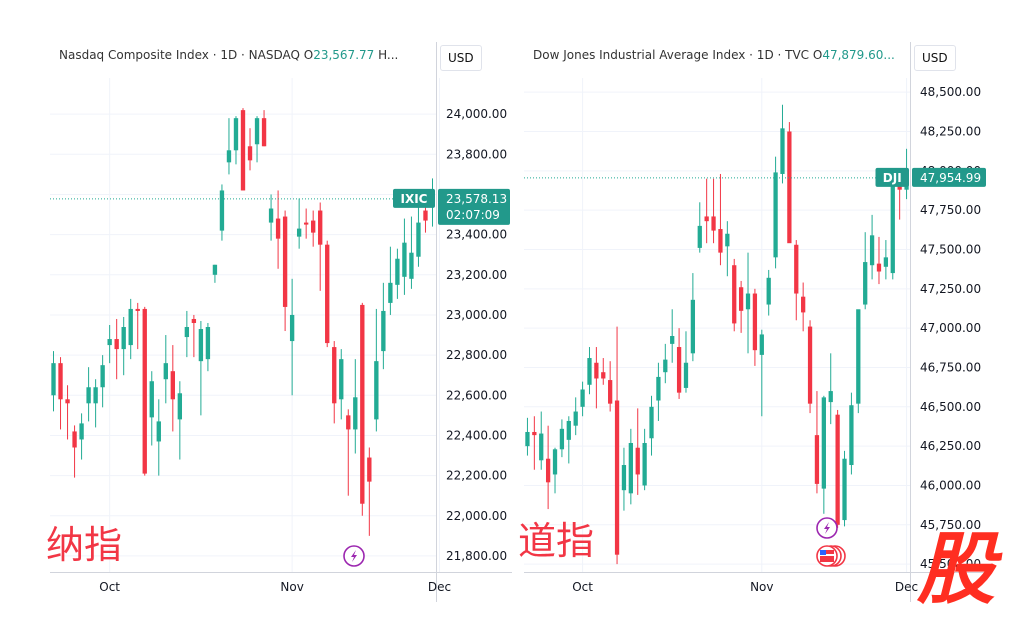 This screenshot has height=627, width=1022. What do you see at coordinates (831, 556) in the screenshot?
I see `us-flag-icon` at bounding box center [831, 556].